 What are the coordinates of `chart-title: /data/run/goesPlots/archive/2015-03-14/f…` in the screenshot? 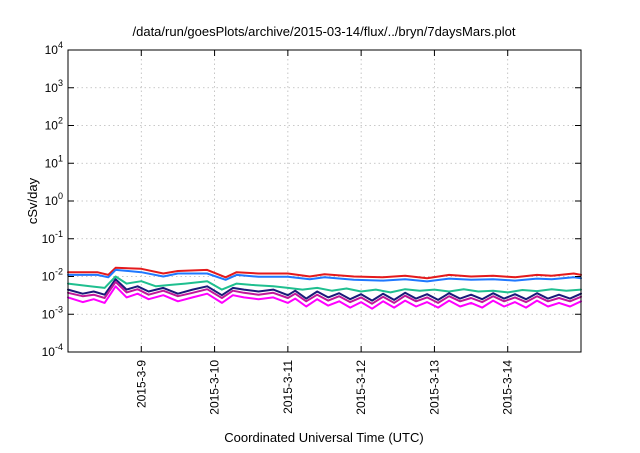 It's located at (324, 31).